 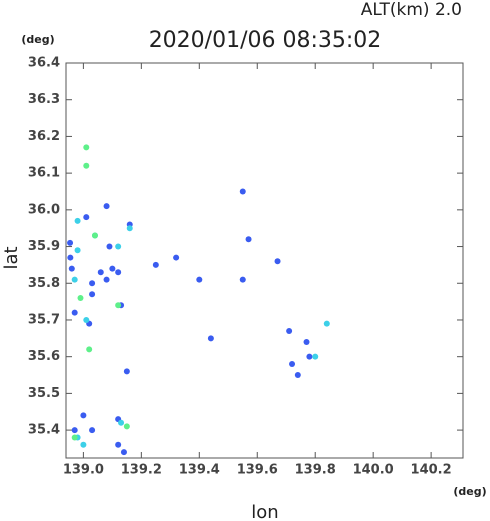 I want to click on chart-title: 2020/01/06 08:35:02, so click(x=265, y=40).